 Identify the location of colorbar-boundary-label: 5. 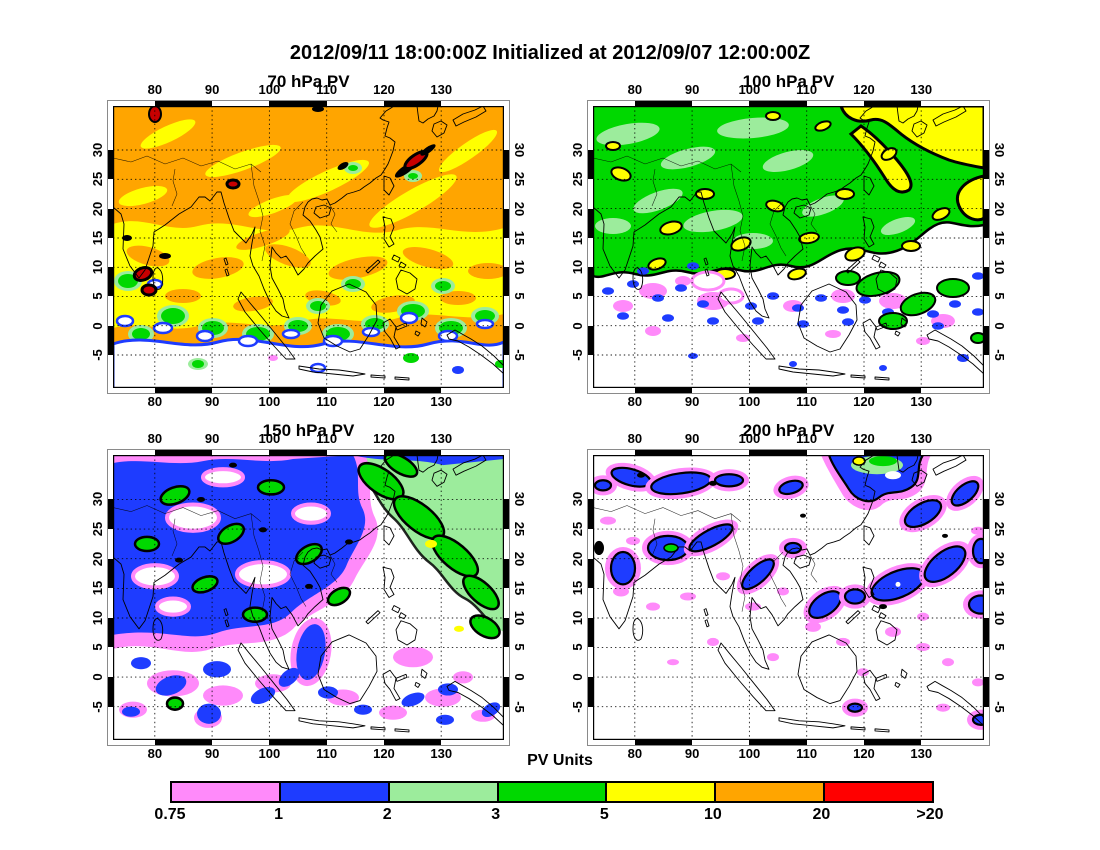
(604, 814).